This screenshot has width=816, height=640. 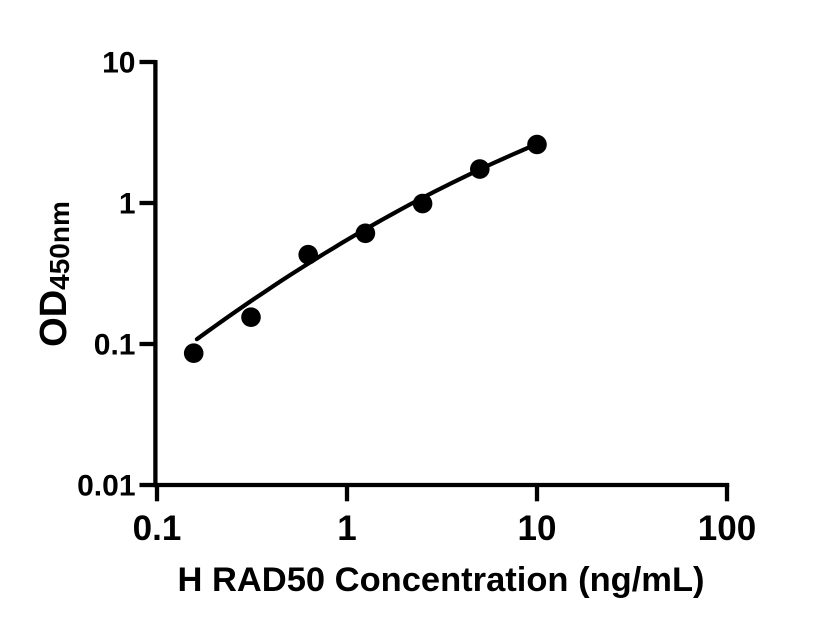 What do you see at coordinates (59, 245) in the screenshot?
I see `y-axis-title-subscript: 450nm` at bounding box center [59, 245].